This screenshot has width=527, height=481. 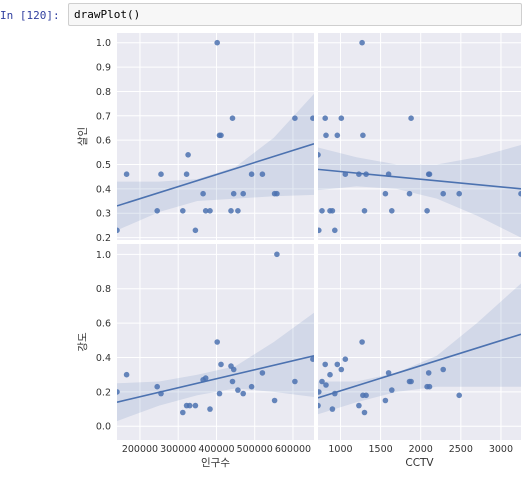 What do you see at coordinates (340, 449) in the screenshot?
I see `x-tick-label: 1000` at bounding box center [340, 449].